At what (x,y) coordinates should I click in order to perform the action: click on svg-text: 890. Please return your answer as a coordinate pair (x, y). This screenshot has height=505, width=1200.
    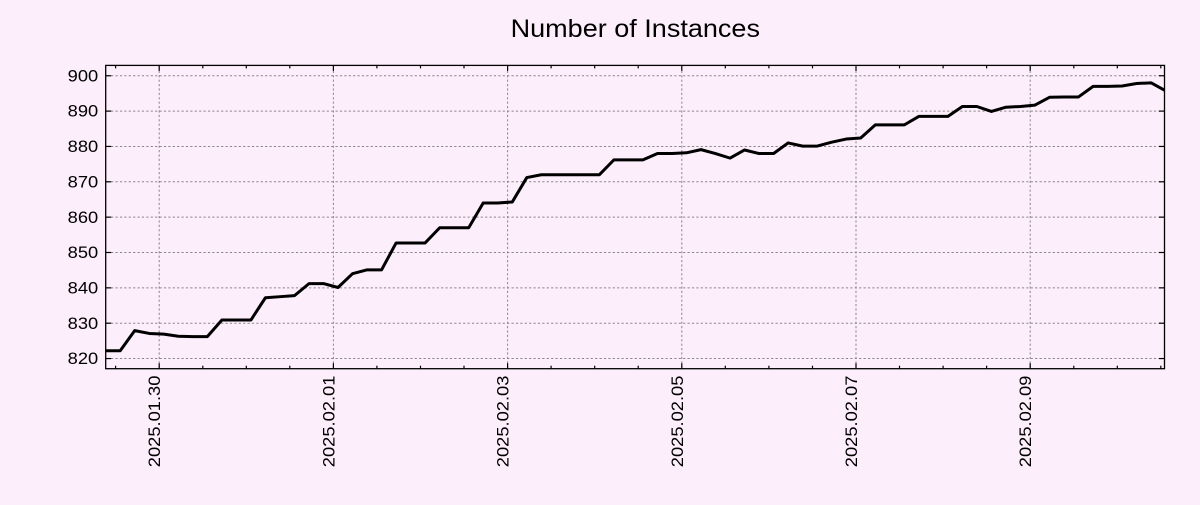
    Looking at the image, I should click on (83, 111).